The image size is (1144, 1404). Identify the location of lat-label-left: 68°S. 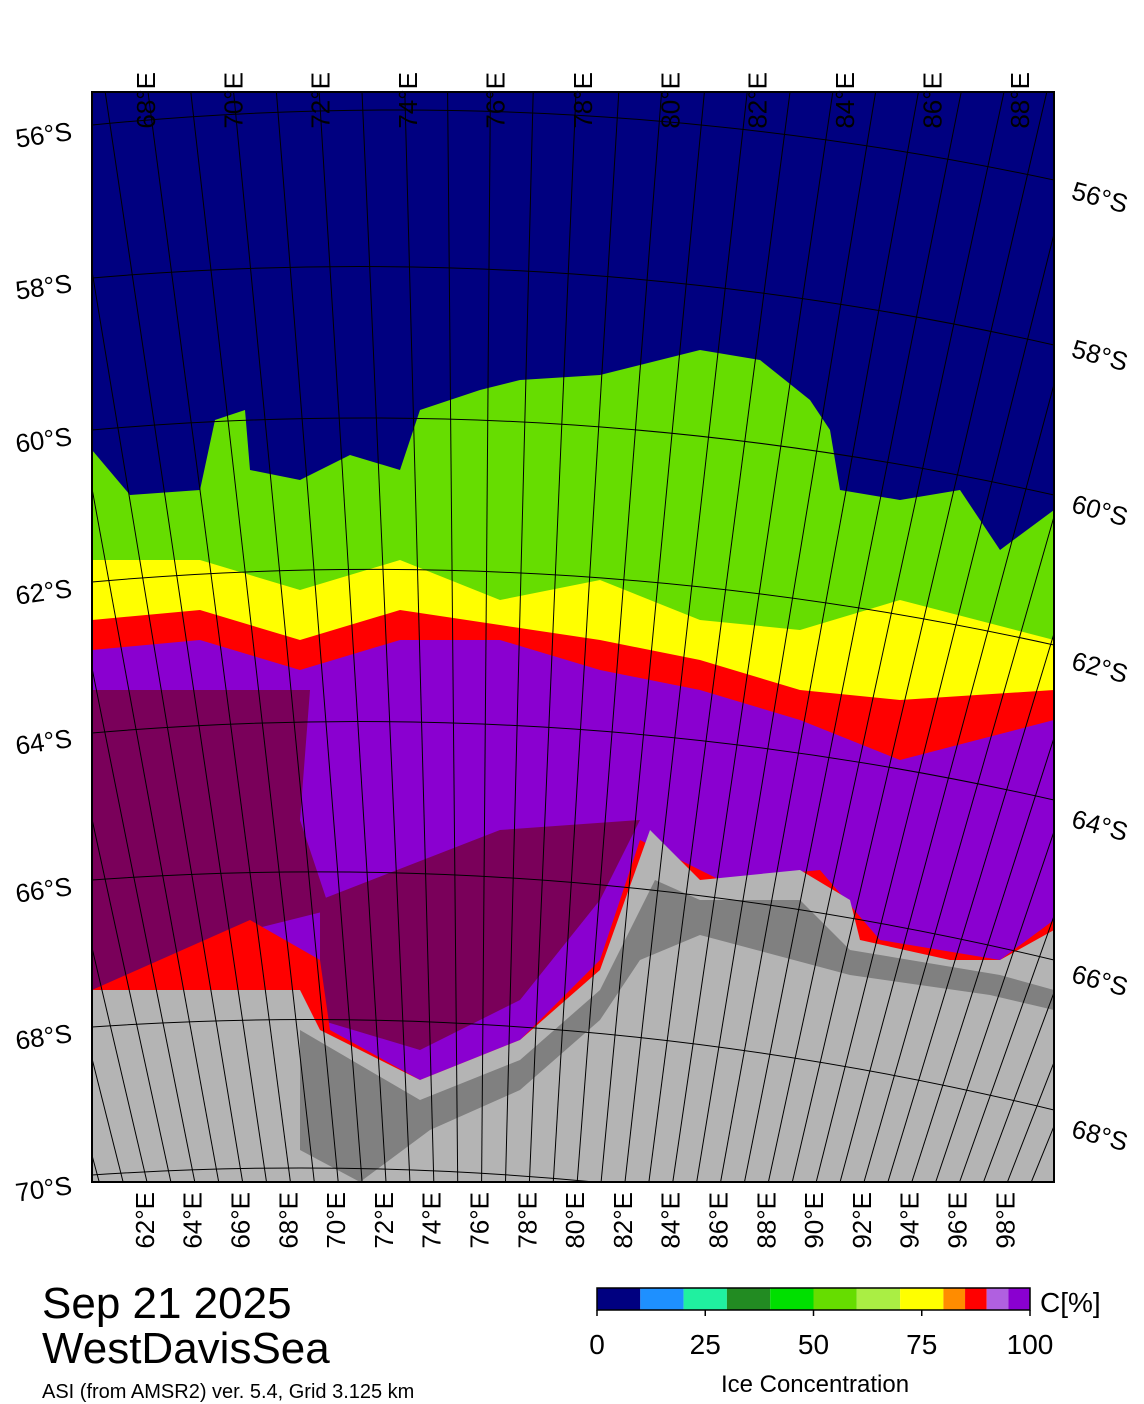
(43, 1037).